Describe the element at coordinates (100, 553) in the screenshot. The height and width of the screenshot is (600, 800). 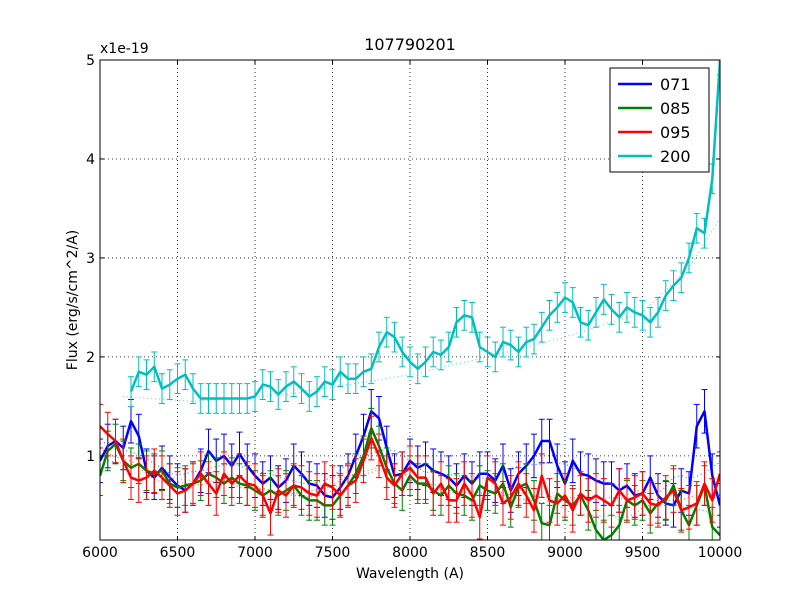
I see `x-tick-label: 6000` at that location.